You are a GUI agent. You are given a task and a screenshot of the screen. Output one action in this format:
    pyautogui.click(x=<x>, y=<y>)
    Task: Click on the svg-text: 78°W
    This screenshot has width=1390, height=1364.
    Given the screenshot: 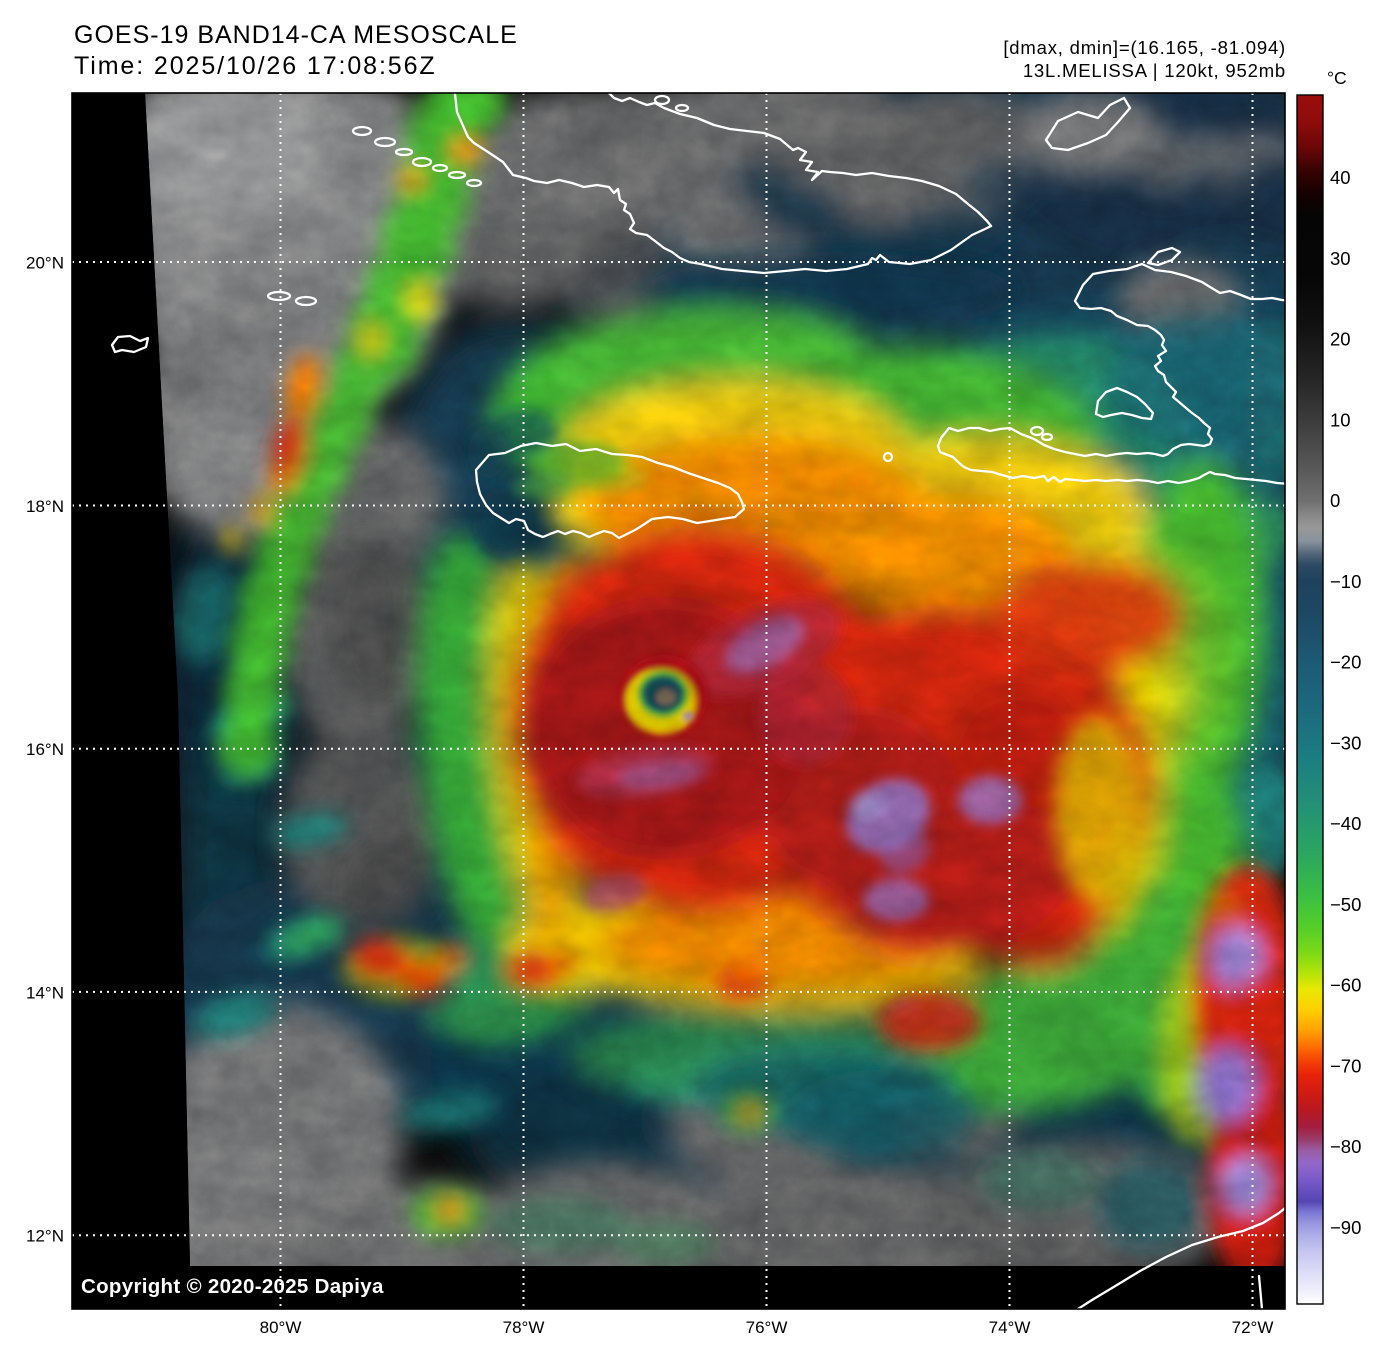 What is the action you would take?
    pyautogui.click(x=524, y=1327)
    